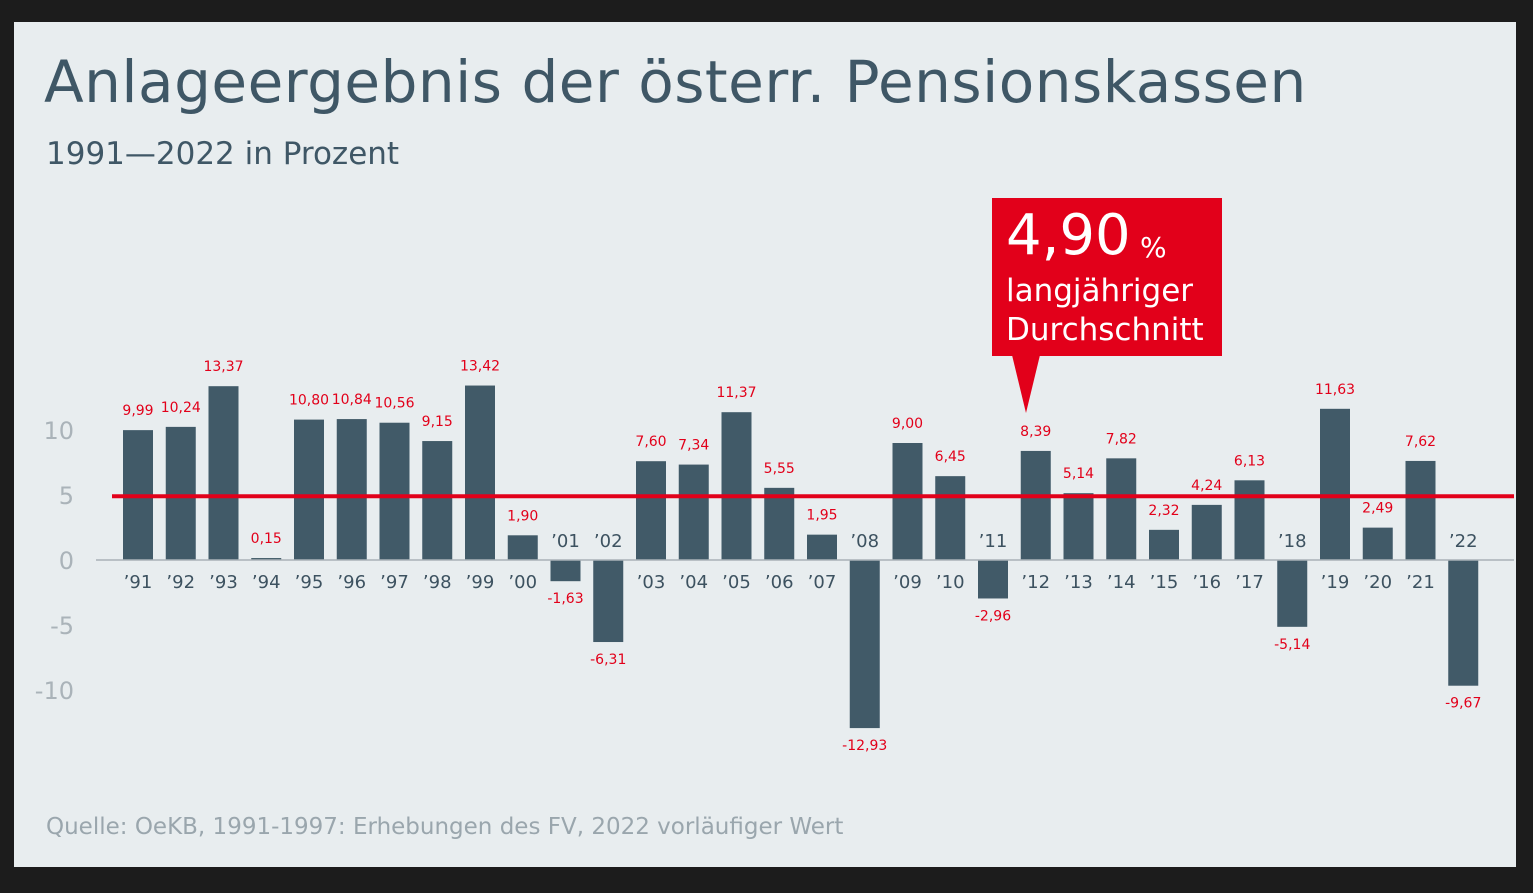  I want to click on data-label: 10,24, so click(181, 408).